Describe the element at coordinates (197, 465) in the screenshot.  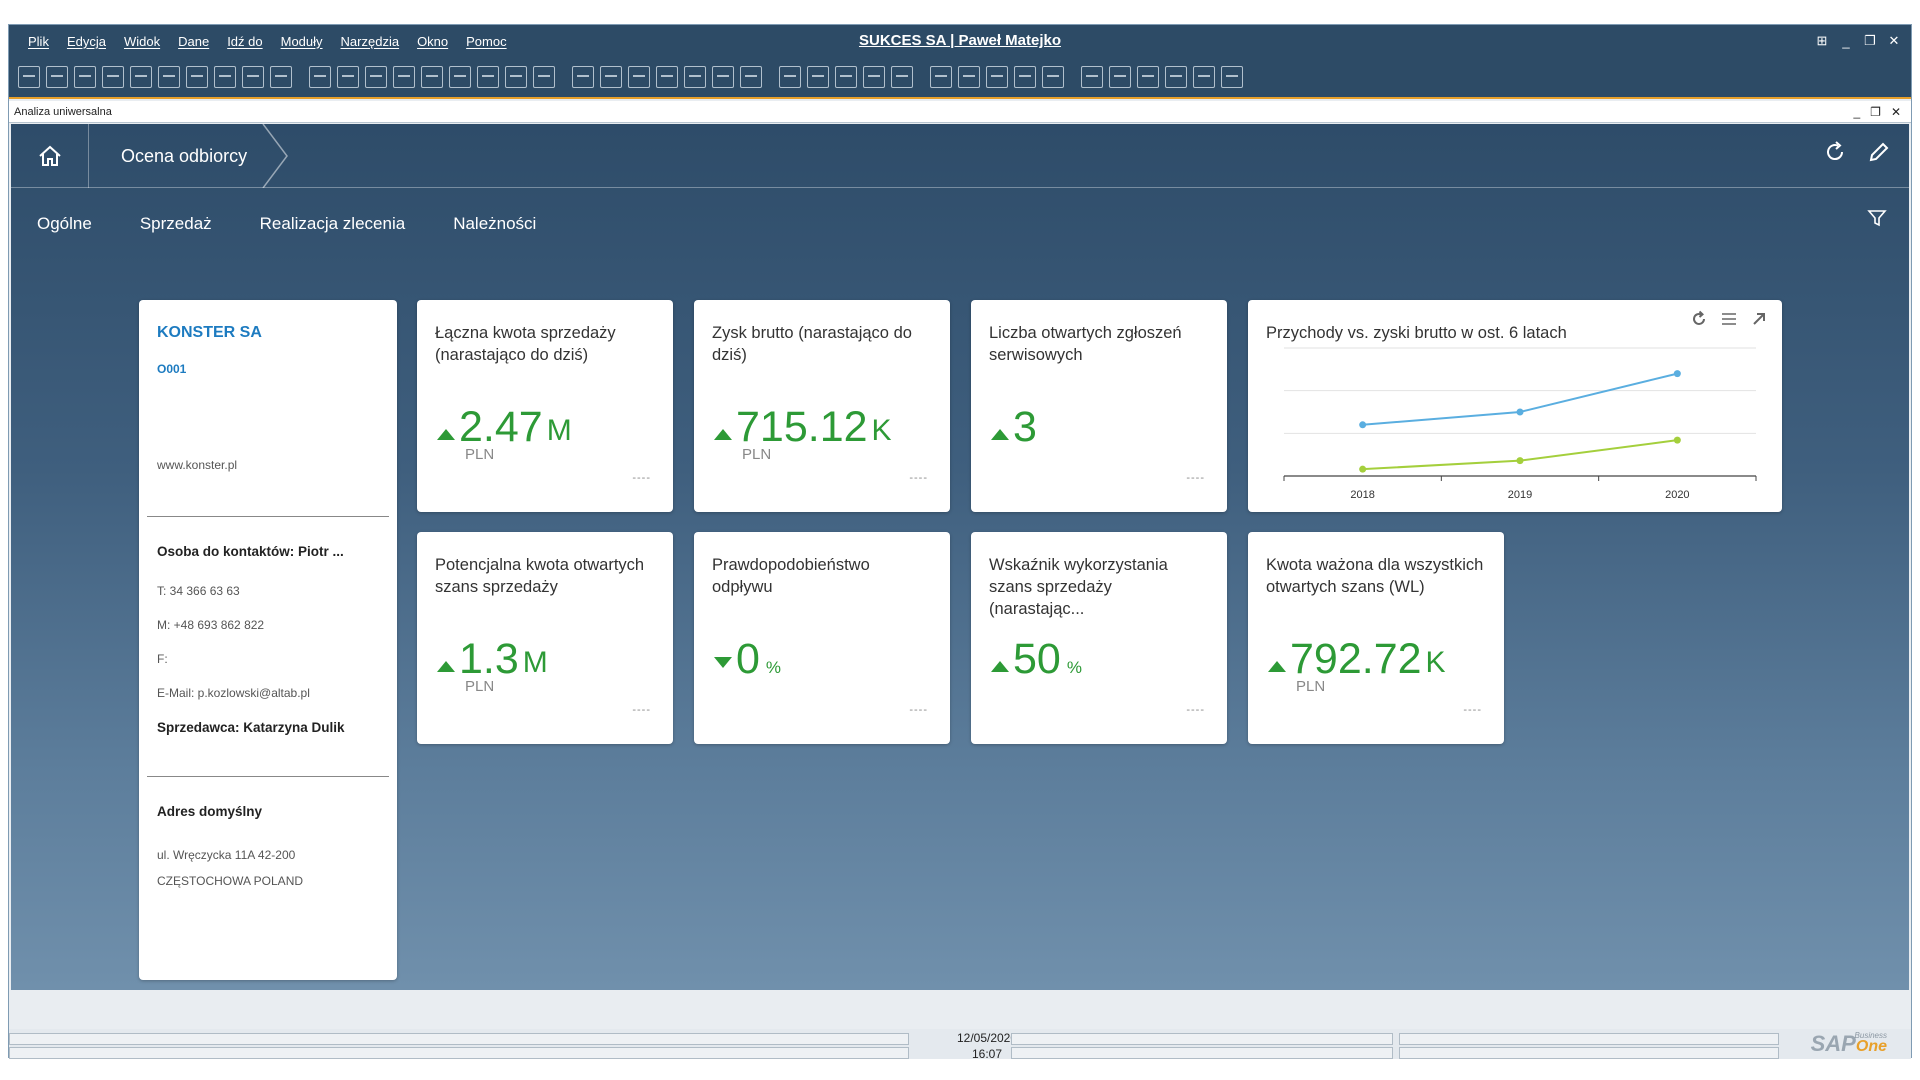
I see `customer-website: www.konster.pl` at that location.